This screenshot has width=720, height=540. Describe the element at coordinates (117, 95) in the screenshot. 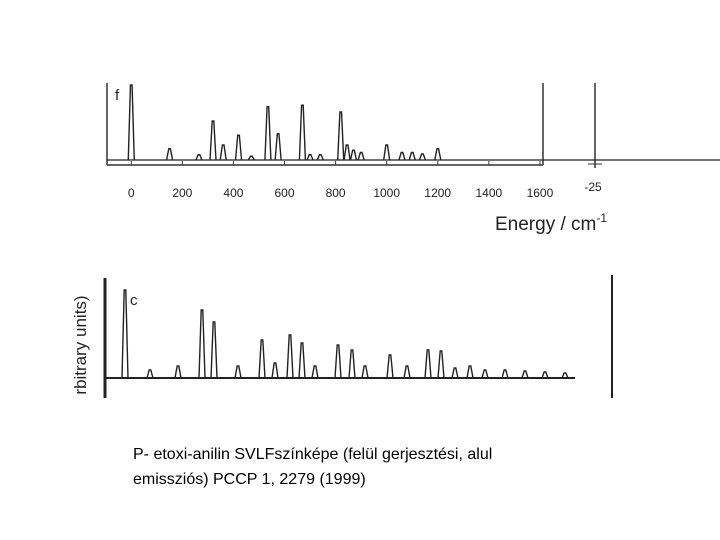

I see `panel-label: f` at that location.